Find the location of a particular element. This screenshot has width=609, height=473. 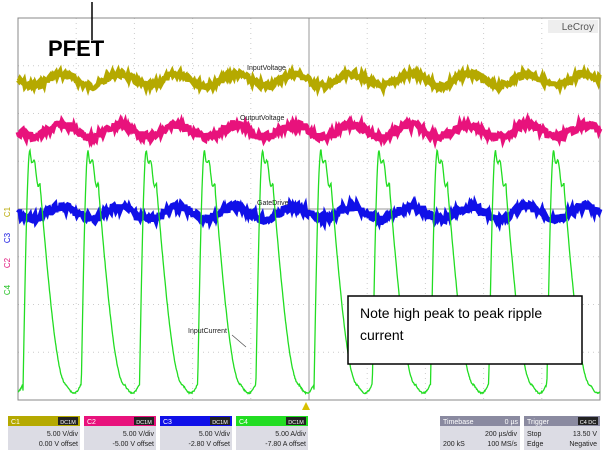

trigger-marker is located at coordinates (306, 406).